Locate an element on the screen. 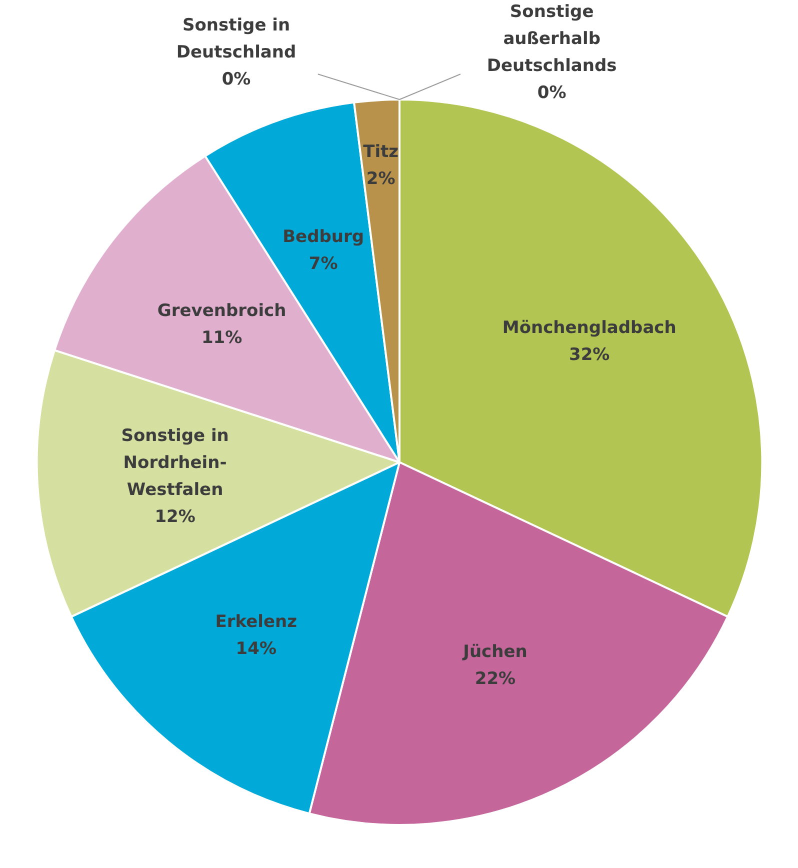 Image resolution: width=798 pixels, height=868 pixels. data-label: 14% is located at coordinates (256, 649).